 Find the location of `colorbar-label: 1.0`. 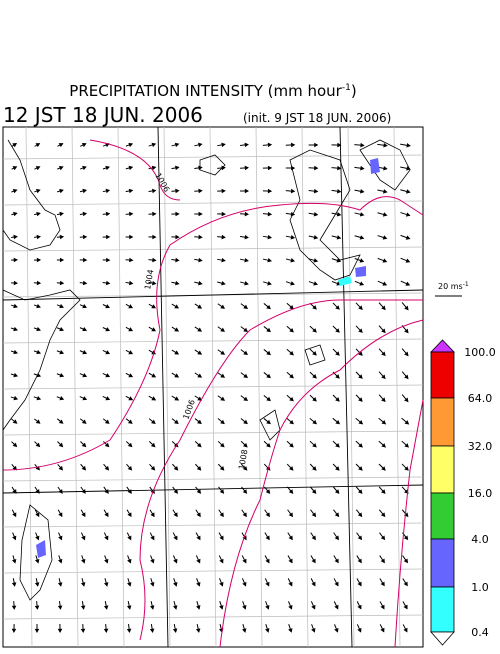

colorbar-label: 1.0 is located at coordinates (480, 587).